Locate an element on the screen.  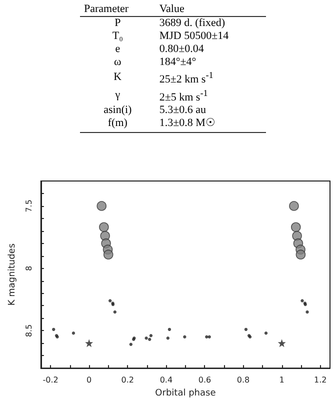
y-tick-label: 8 is located at coordinates (29, 268).